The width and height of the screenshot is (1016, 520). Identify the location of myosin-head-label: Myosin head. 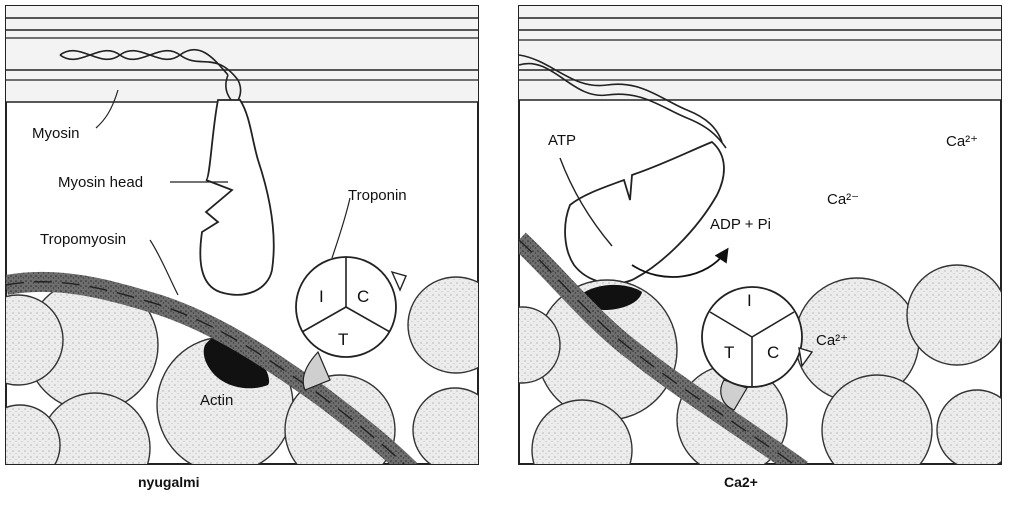
(100, 182).